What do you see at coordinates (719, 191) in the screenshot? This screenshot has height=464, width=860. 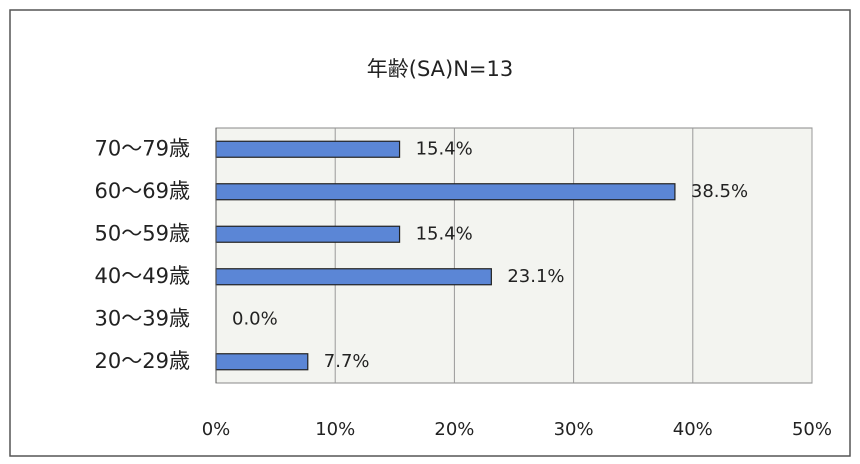 I see `value-label: 38.5%` at bounding box center [719, 191].